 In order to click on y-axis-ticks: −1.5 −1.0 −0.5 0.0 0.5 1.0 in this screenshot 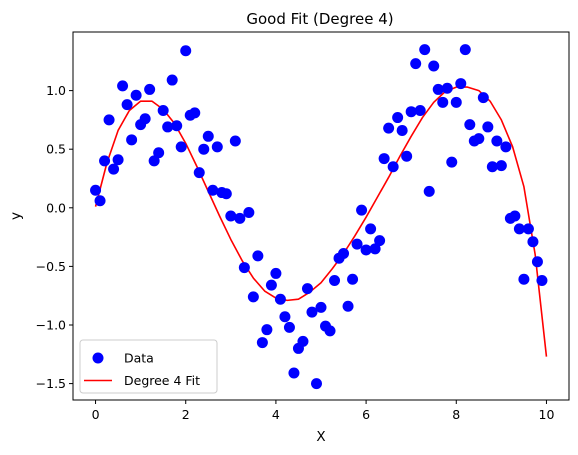, I will do `click(54, 237)`.